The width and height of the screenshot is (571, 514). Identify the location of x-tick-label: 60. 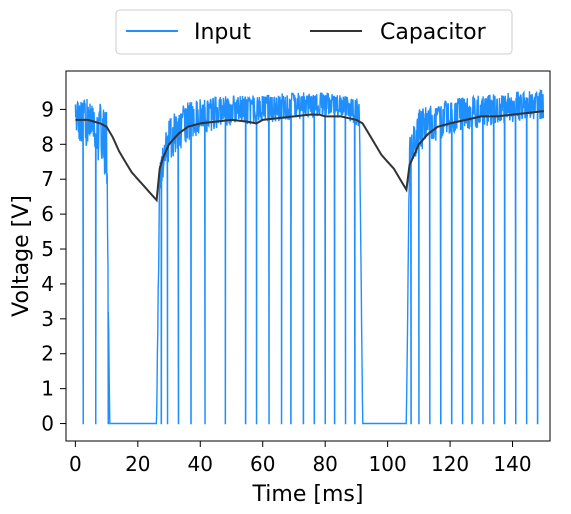
(262, 464).